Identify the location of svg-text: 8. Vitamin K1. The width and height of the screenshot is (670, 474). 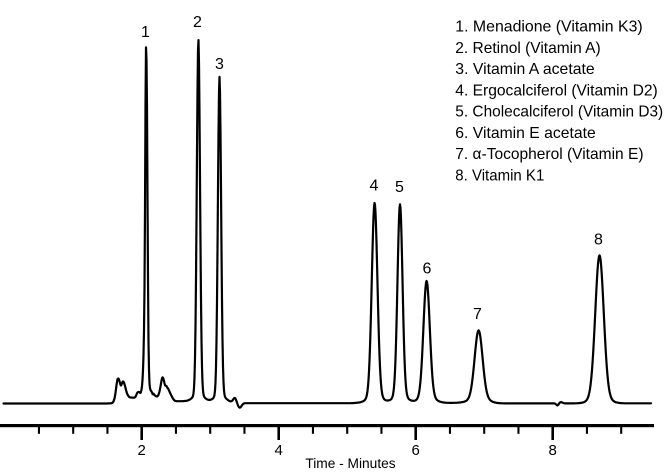
(499, 175).